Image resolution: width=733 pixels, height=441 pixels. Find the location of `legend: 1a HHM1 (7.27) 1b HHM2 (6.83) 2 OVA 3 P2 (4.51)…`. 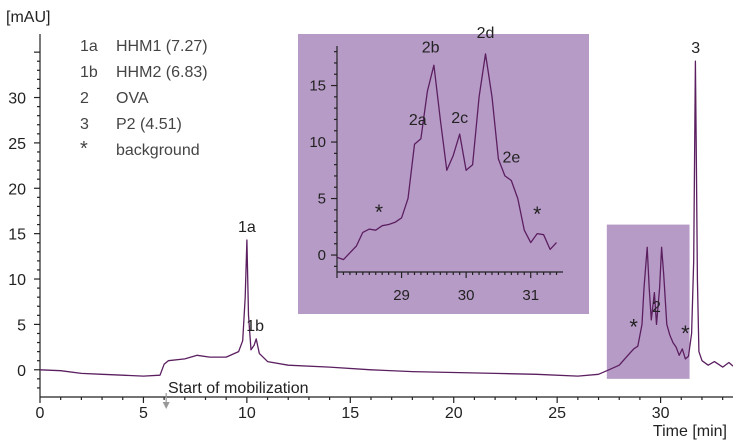

legend: 1a HHM1 (7.27) 1b HHM2 (6.83) 2 OVA 3 P2 (4.51)… is located at coordinates (144, 99).